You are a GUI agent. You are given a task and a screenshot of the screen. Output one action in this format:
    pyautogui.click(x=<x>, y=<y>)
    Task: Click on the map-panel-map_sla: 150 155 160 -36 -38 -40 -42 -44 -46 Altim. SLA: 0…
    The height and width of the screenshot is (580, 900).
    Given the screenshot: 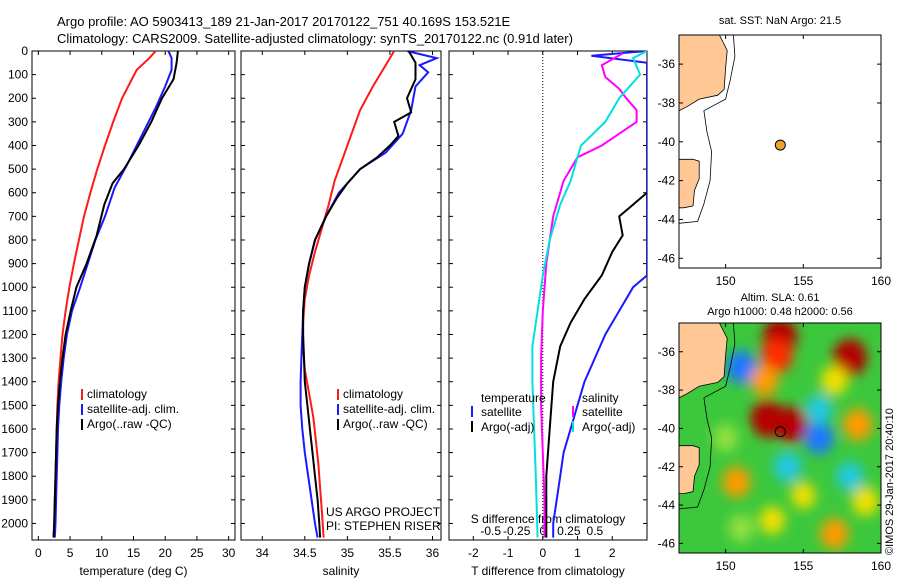 What is the action you would take?
    pyautogui.click(x=775, y=432)
    